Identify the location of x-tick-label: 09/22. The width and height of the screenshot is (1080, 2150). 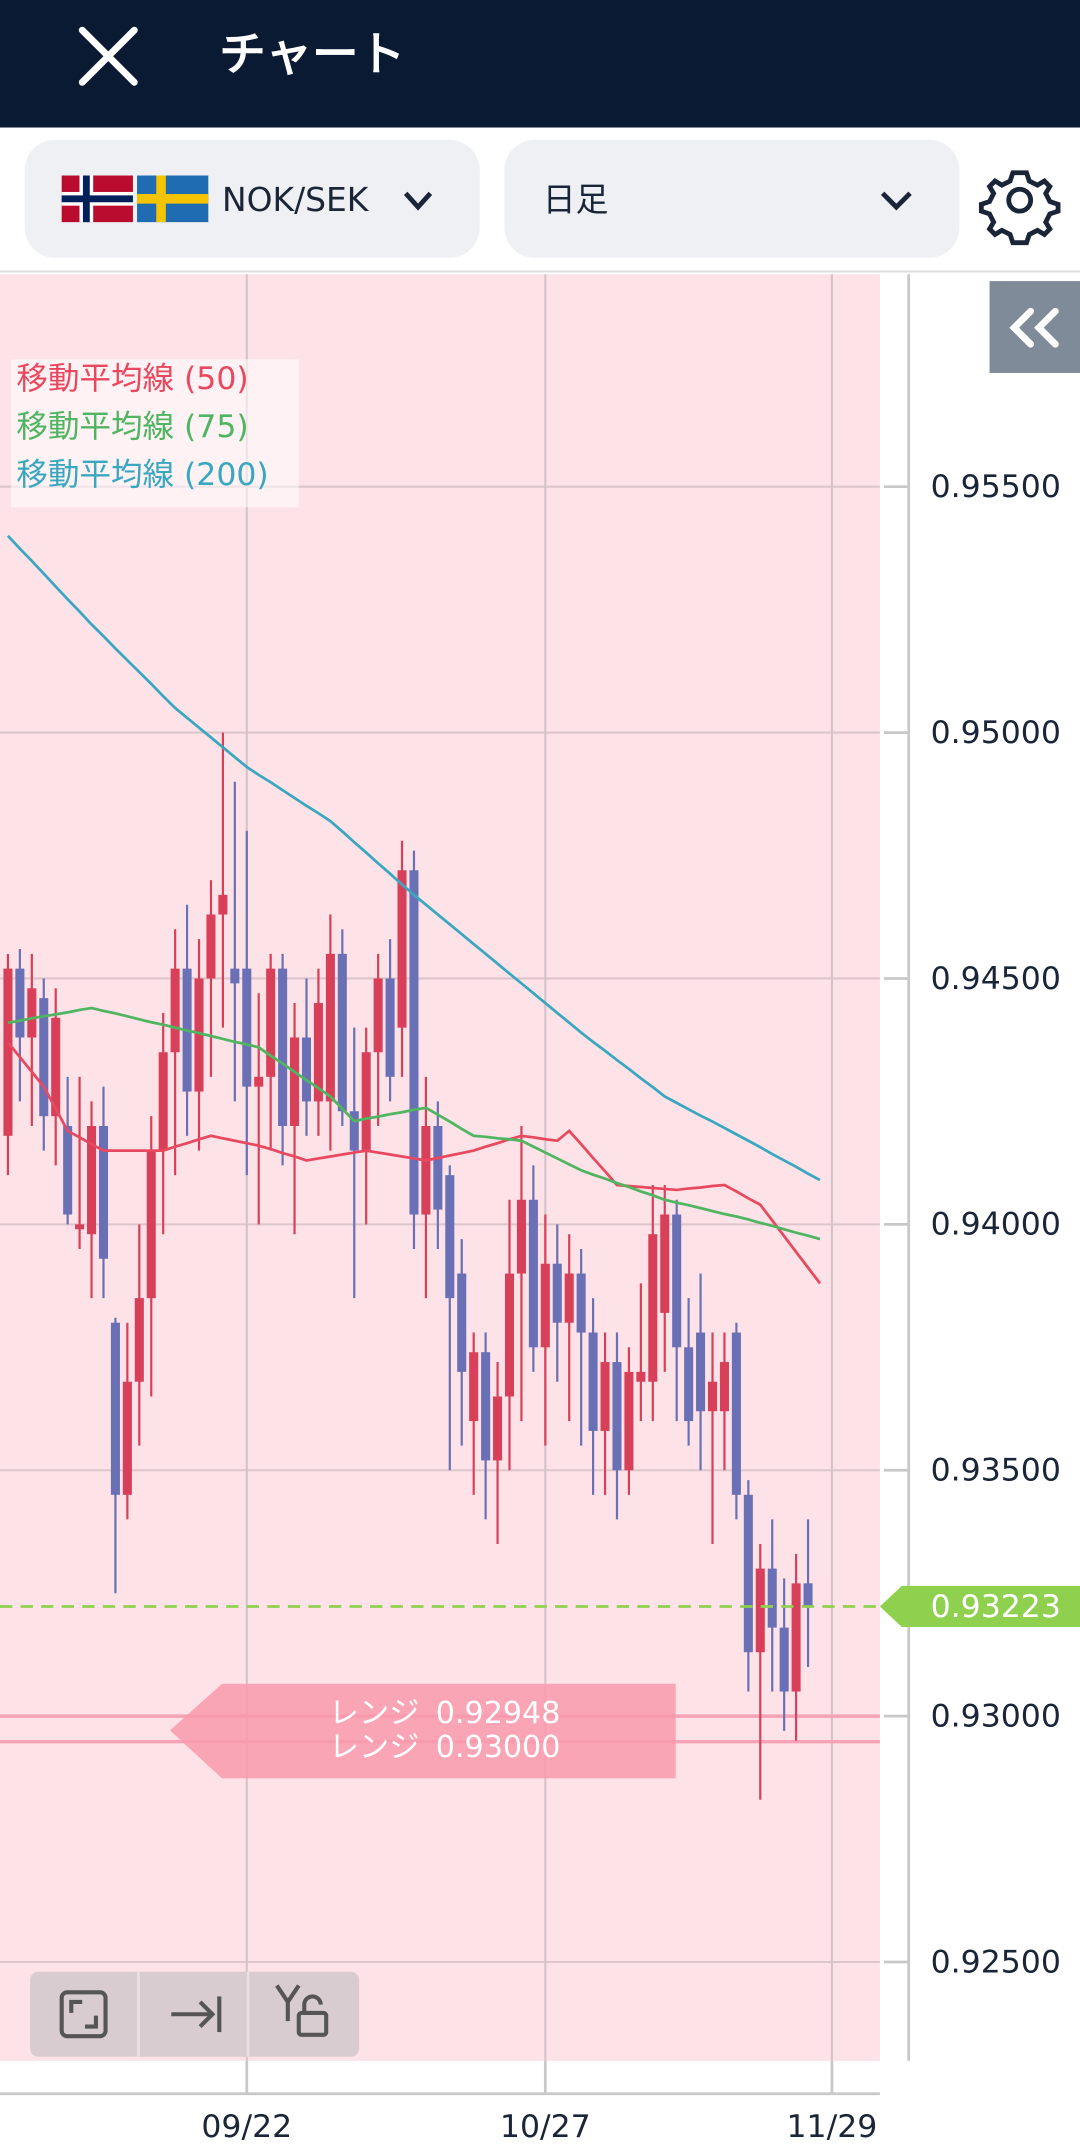
(246, 2127).